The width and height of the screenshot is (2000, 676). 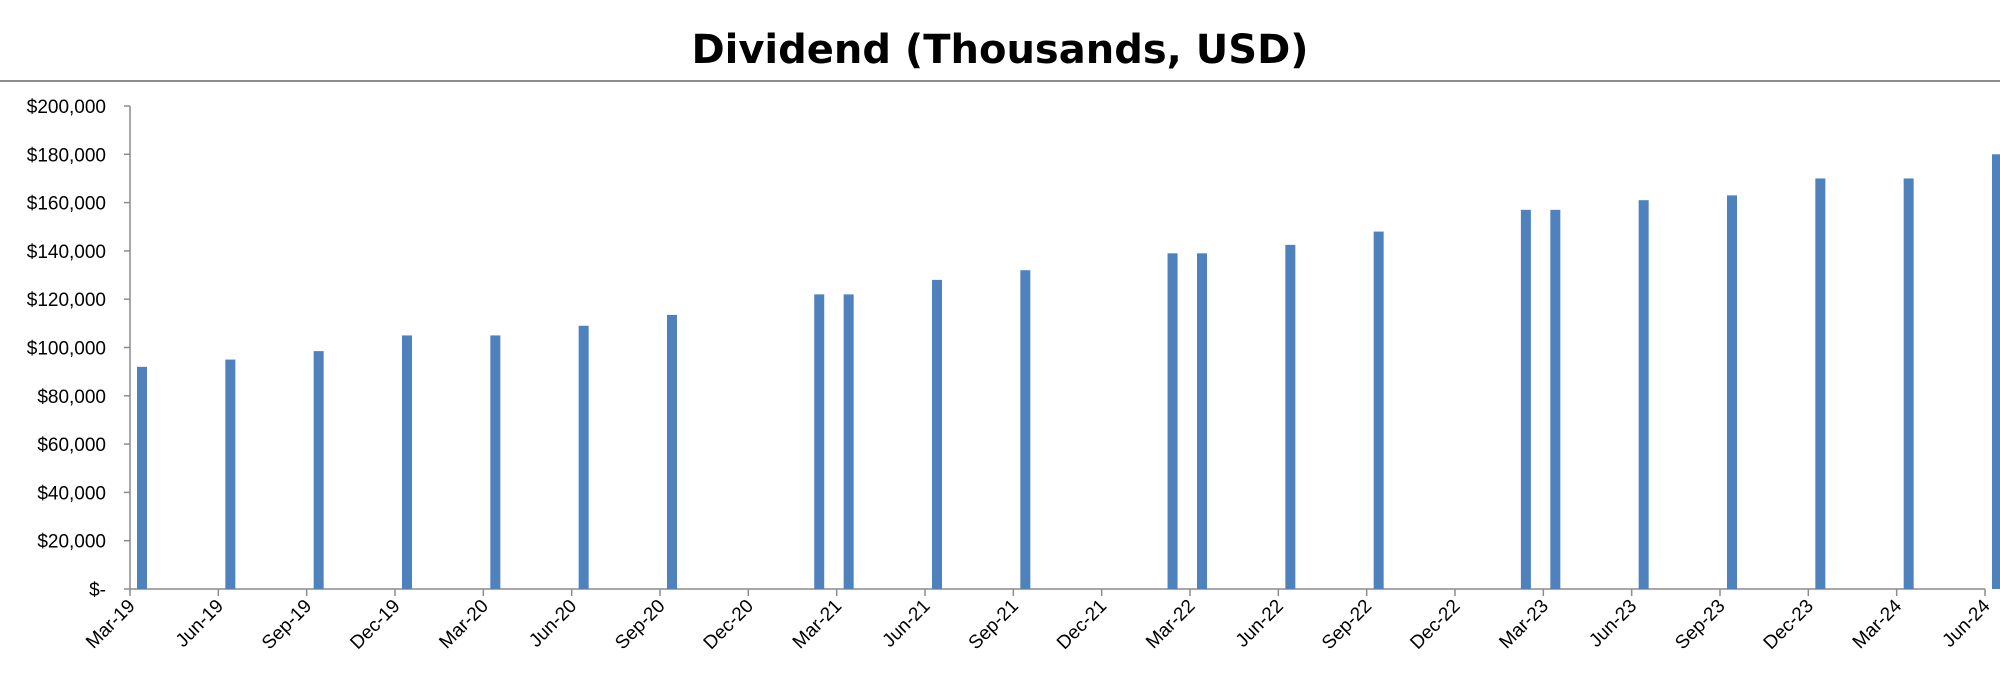 I want to click on y-tick-label: $180,000, so click(x=66, y=155).